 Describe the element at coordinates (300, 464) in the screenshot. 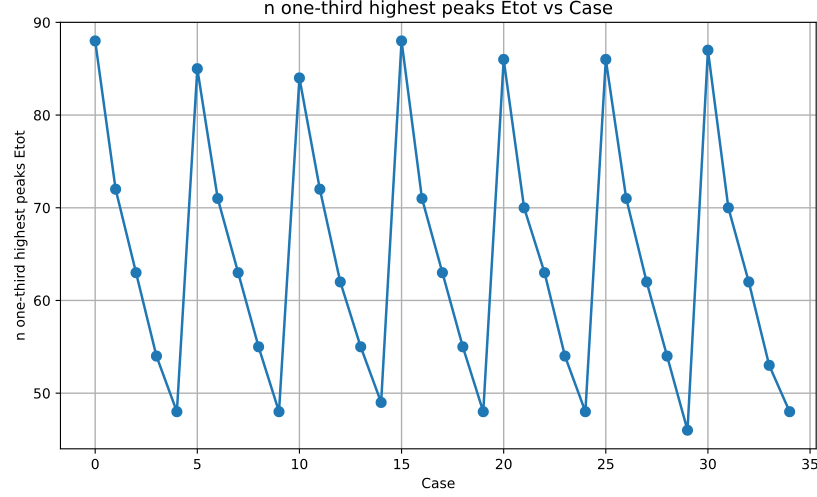

I see `x-tick-label: 10` at that location.